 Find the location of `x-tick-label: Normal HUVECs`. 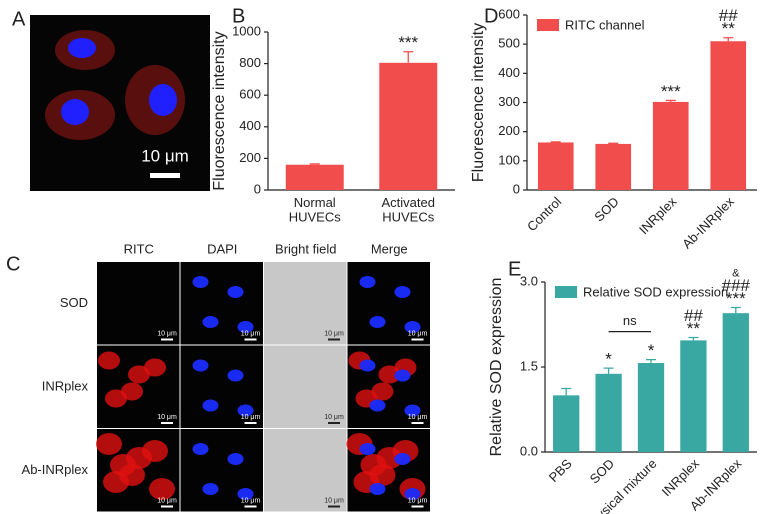

x-tick-label: Normal HUVECs is located at coordinates (315, 209).